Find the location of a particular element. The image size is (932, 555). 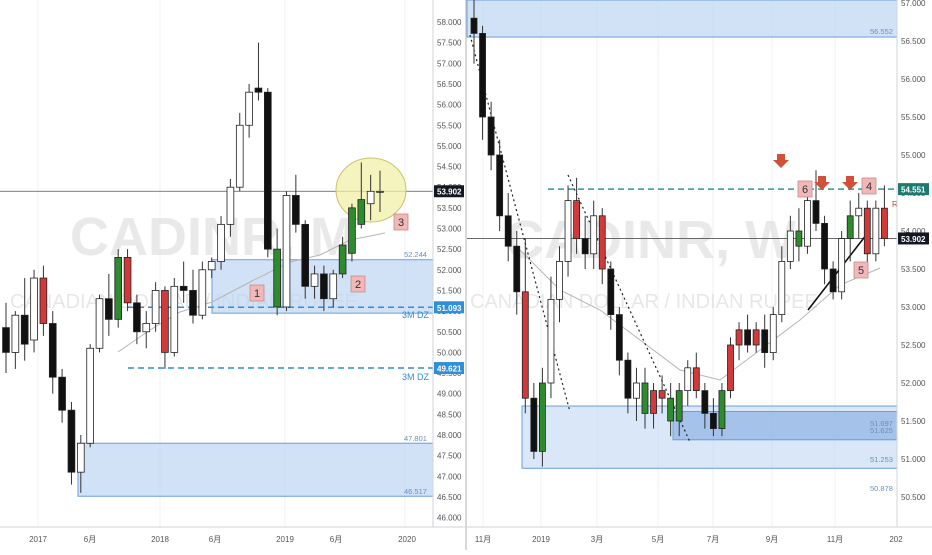

x-tick-label: 5月 is located at coordinates (658, 539).